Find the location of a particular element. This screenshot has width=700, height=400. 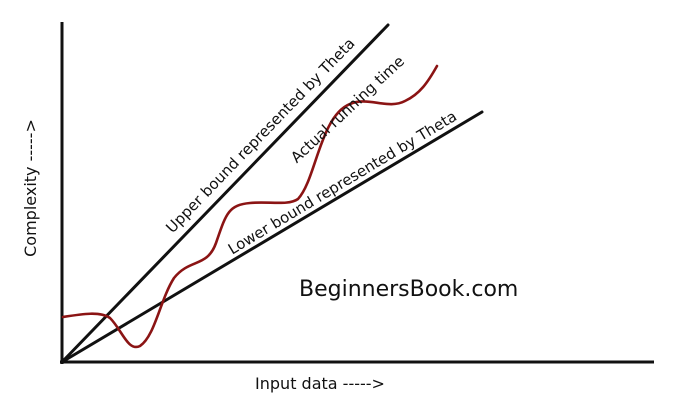

y-axis-label: Complexity -----> is located at coordinates (30, 188).